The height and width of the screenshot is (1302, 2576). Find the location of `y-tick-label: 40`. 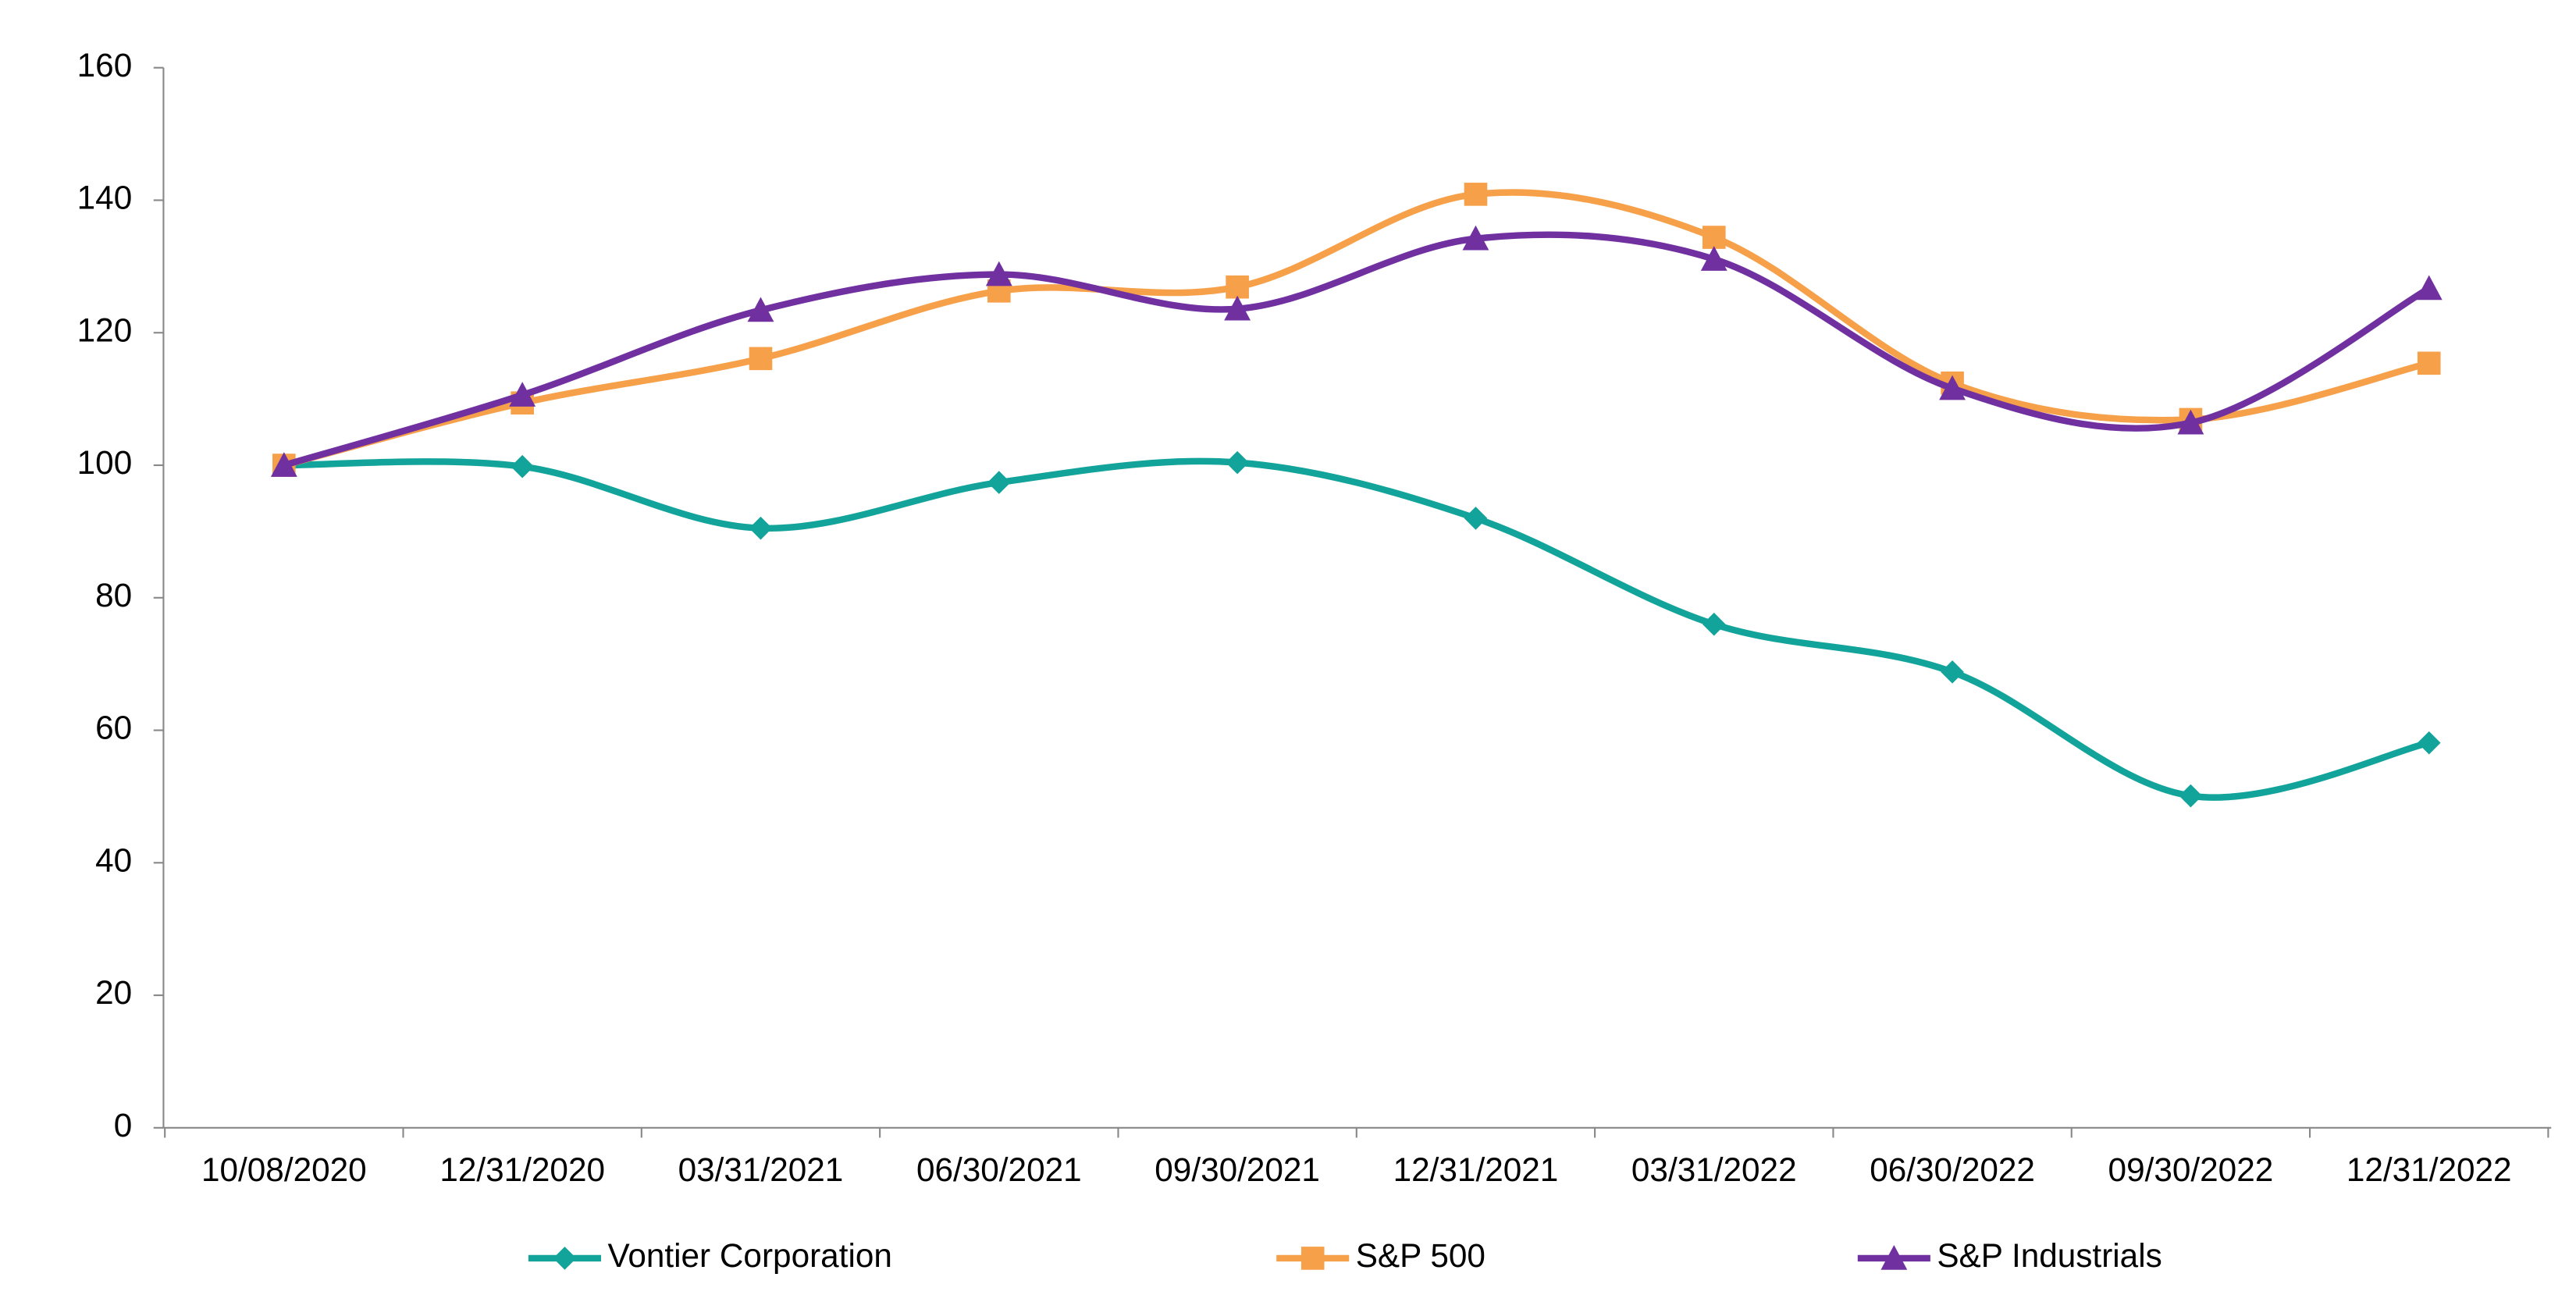

y-tick-label: 40 is located at coordinates (114, 859).